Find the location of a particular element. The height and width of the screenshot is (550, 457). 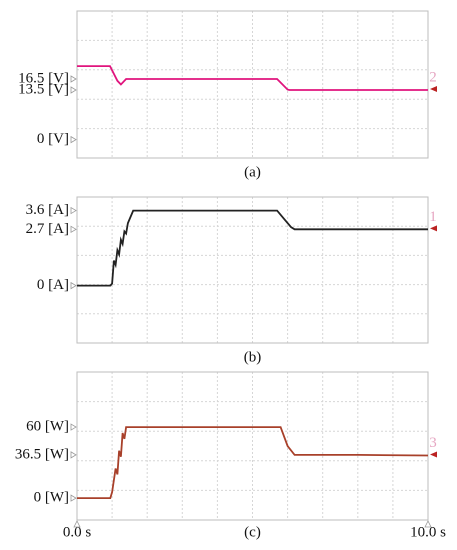

y-tick-label: 3.6 [A] is located at coordinates (47, 210).